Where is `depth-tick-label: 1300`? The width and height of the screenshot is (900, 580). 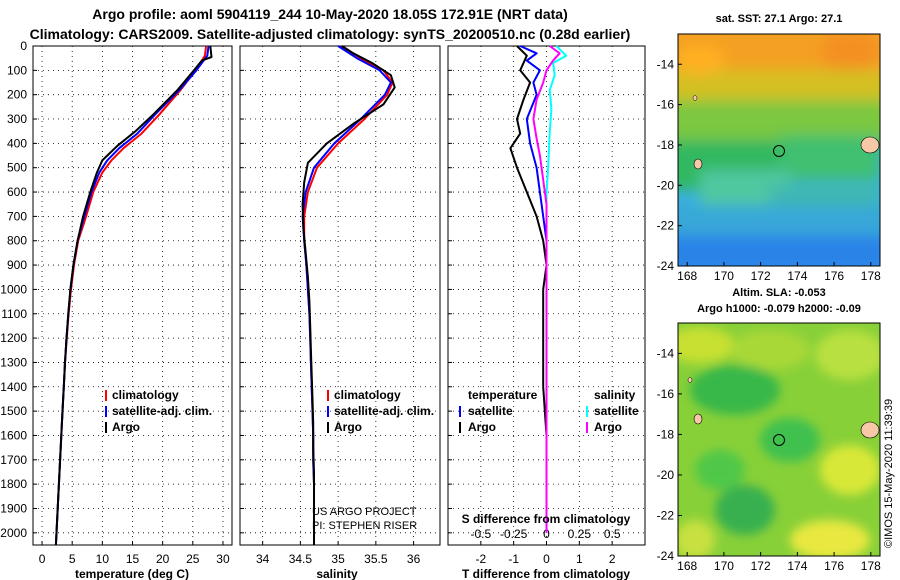 depth-tick-label: 1300 is located at coordinates (13, 362).